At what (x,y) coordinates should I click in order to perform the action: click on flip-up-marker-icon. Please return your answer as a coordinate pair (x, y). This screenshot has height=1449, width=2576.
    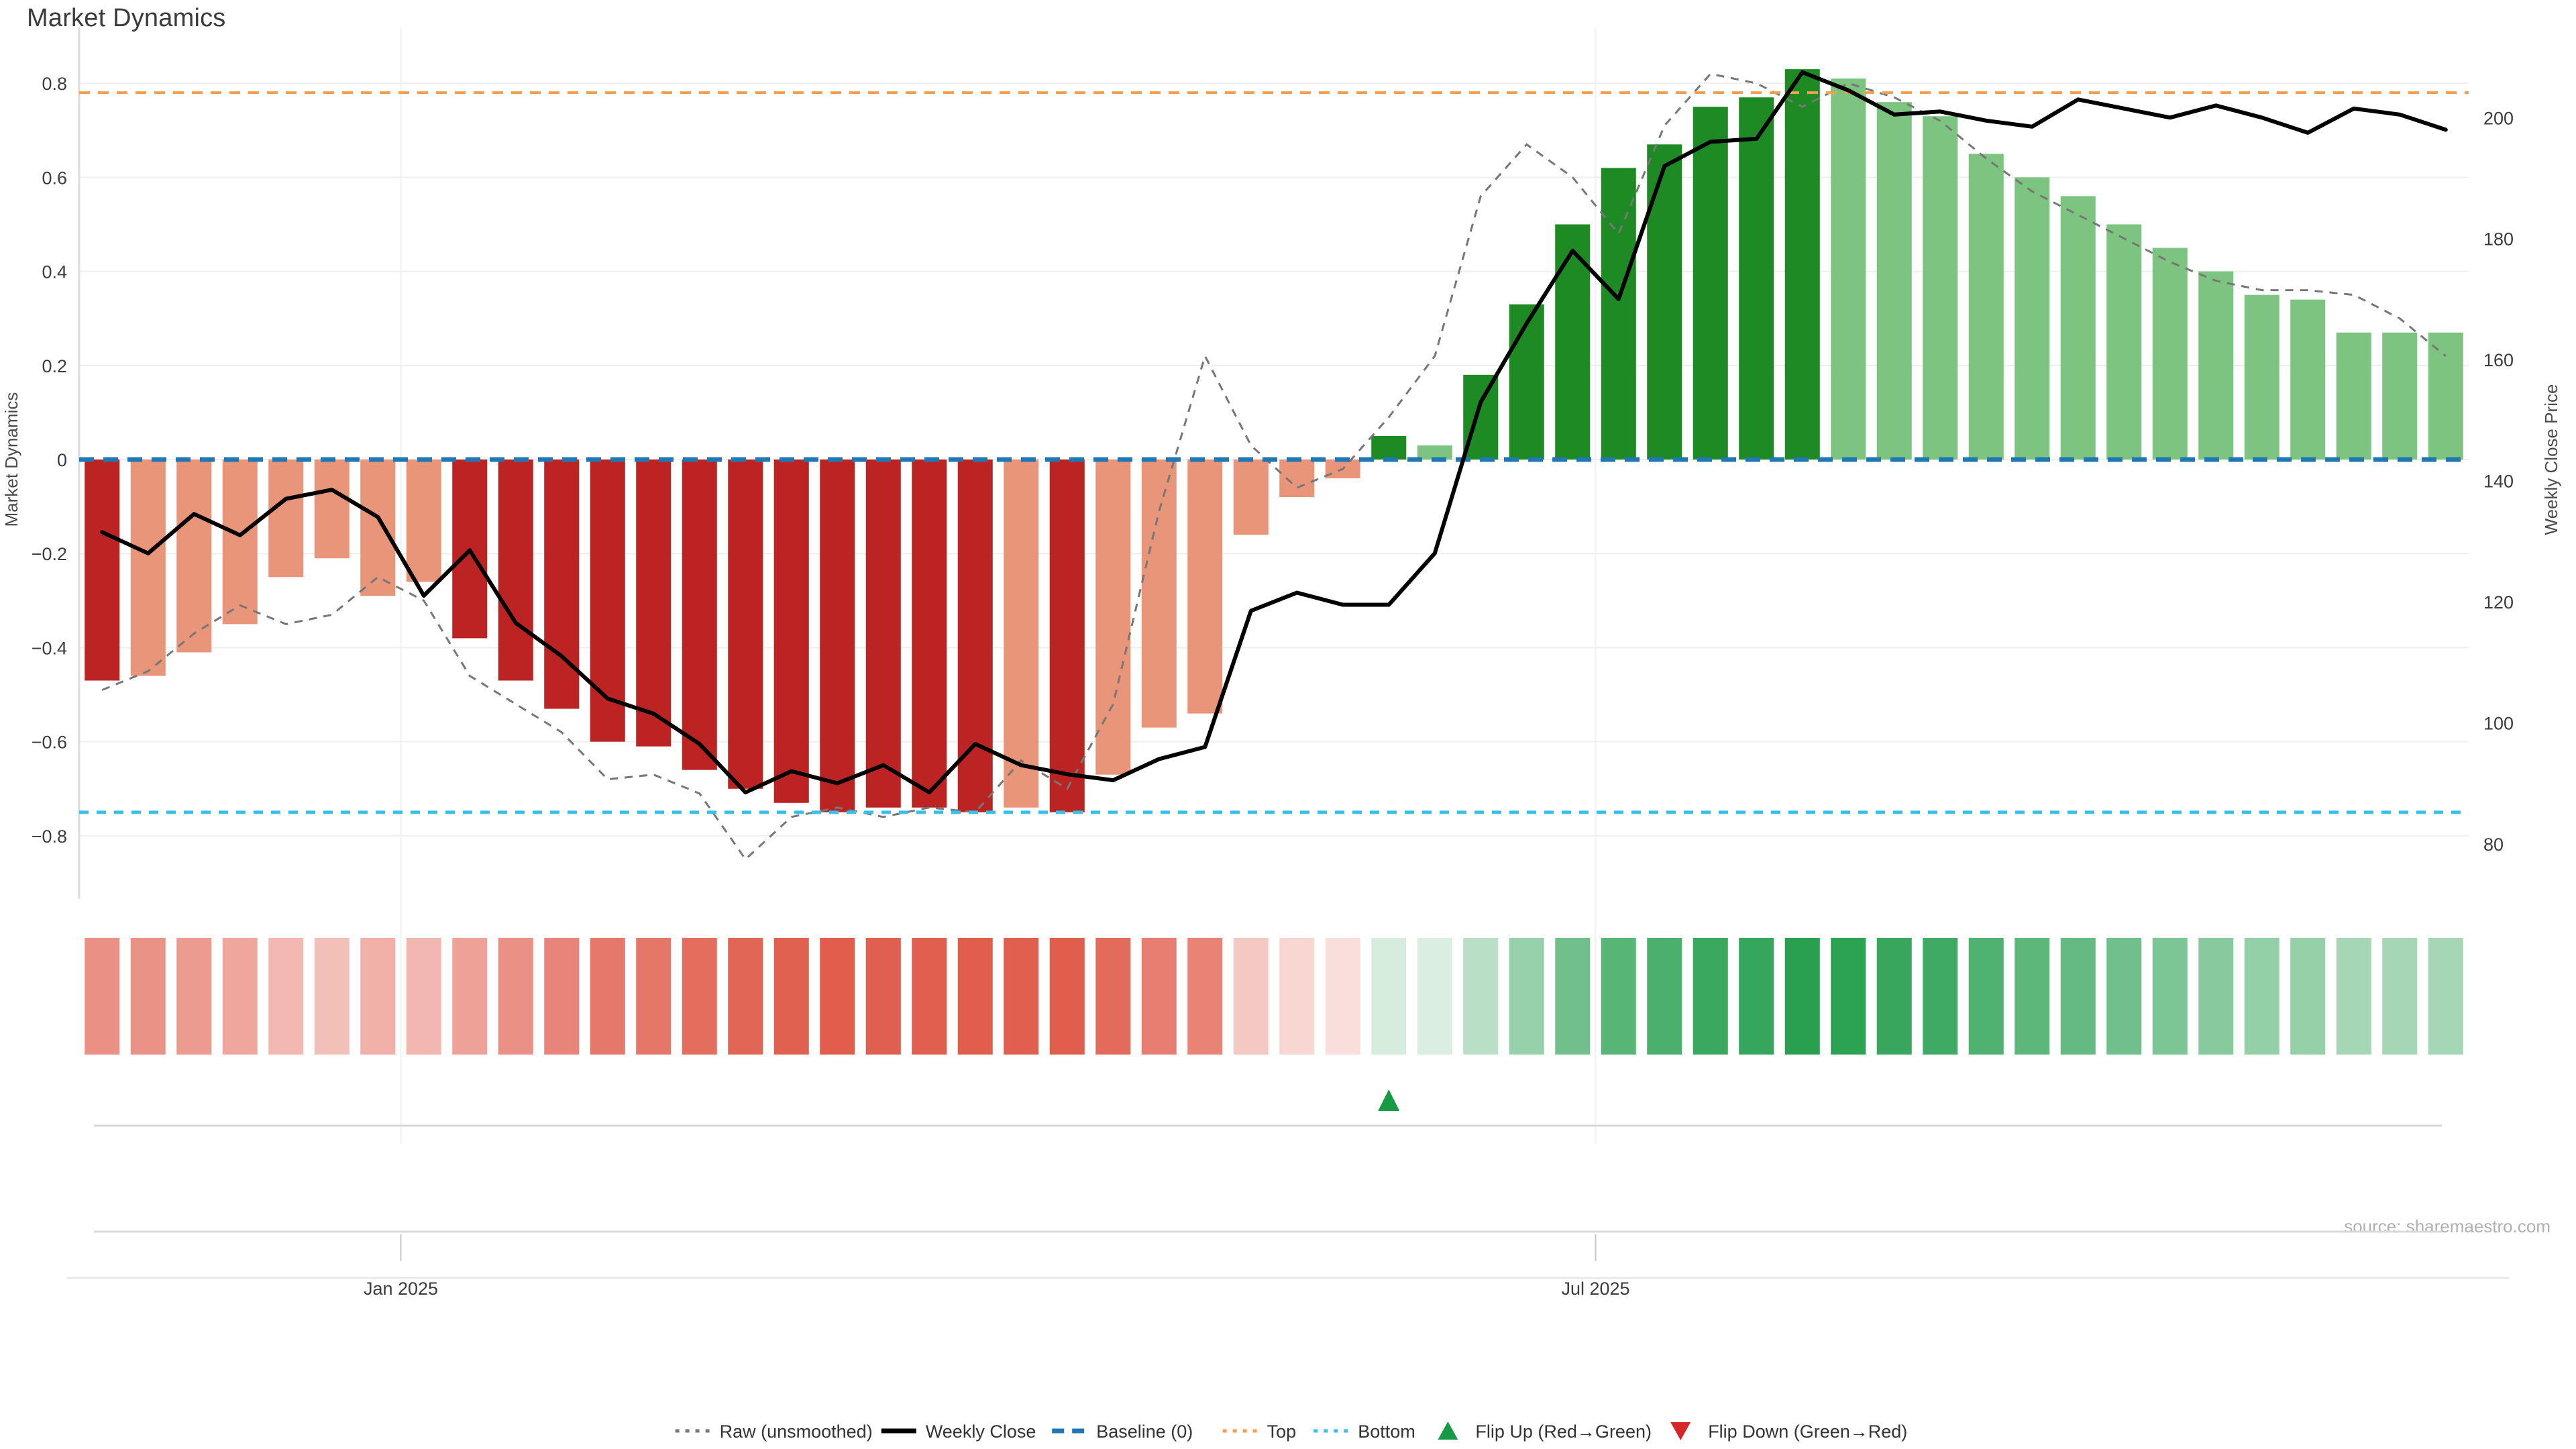
    Looking at the image, I should click on (1389, 1100).